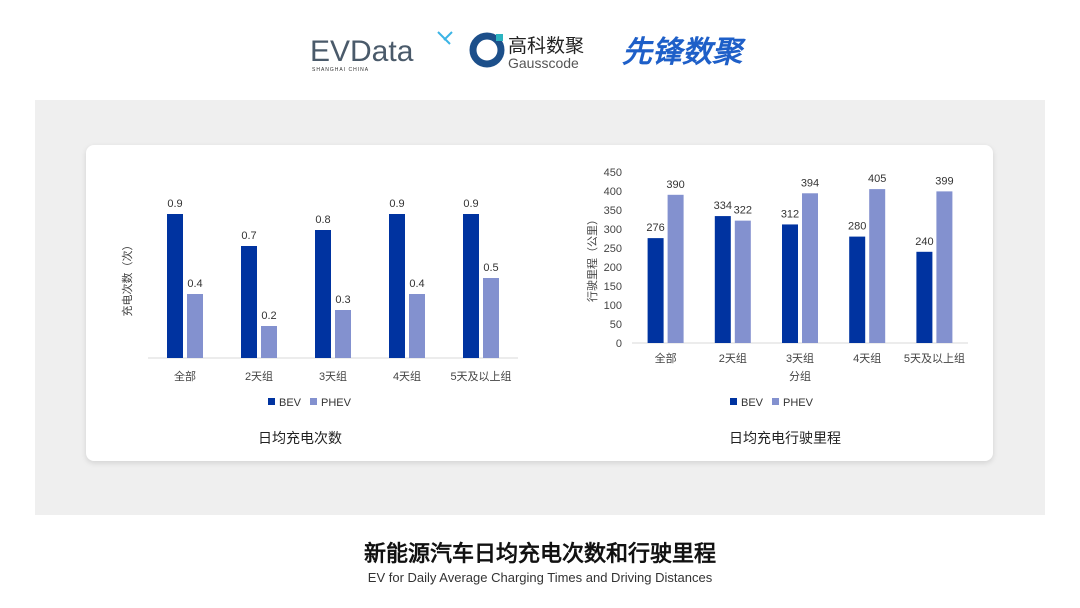  I want to click on data-label: 394, so click(810, 183).